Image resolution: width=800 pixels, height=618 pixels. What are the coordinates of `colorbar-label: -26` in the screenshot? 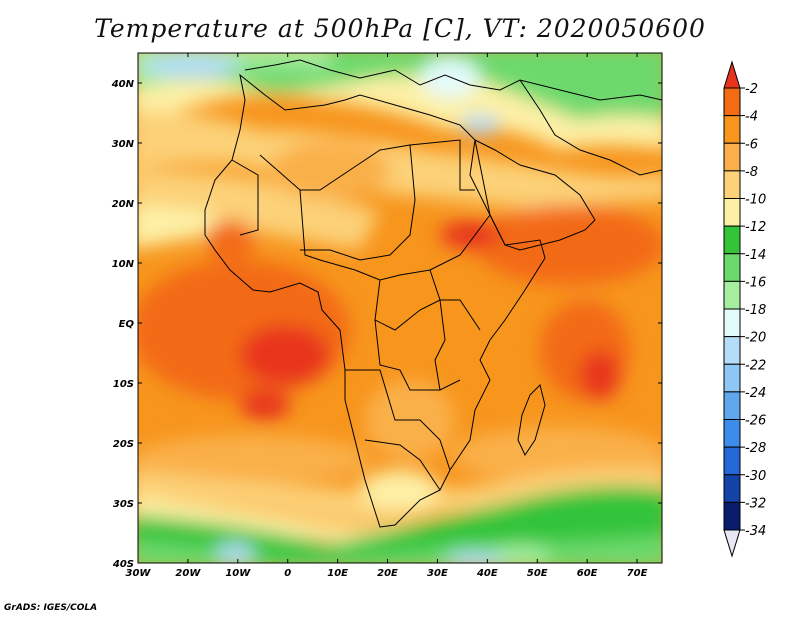 It's located at (755, 421).